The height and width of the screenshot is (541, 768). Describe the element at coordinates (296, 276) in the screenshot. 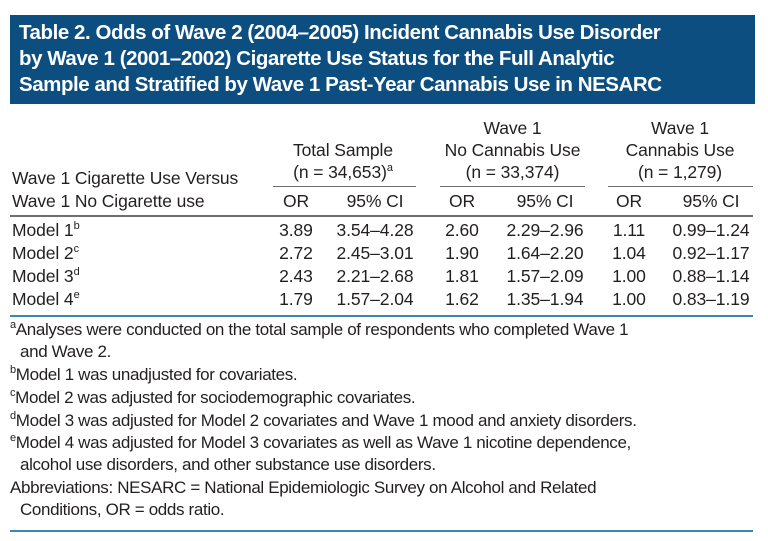

I see `cell-or: 2.43` at that location.